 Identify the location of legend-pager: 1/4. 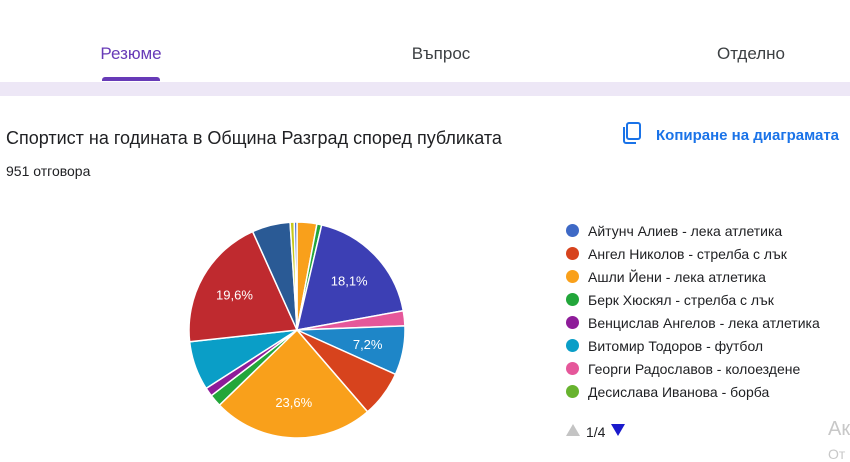
(596, 432).